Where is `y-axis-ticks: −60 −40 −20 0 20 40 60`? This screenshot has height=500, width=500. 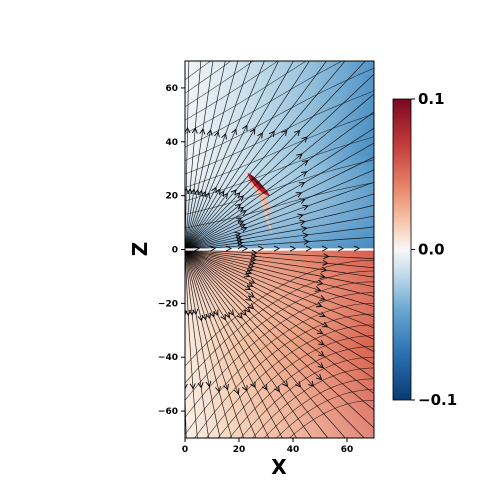
y-axis-ticks: −60 −40 −20 0 20 40 60 is located at coordinates (171, 250).